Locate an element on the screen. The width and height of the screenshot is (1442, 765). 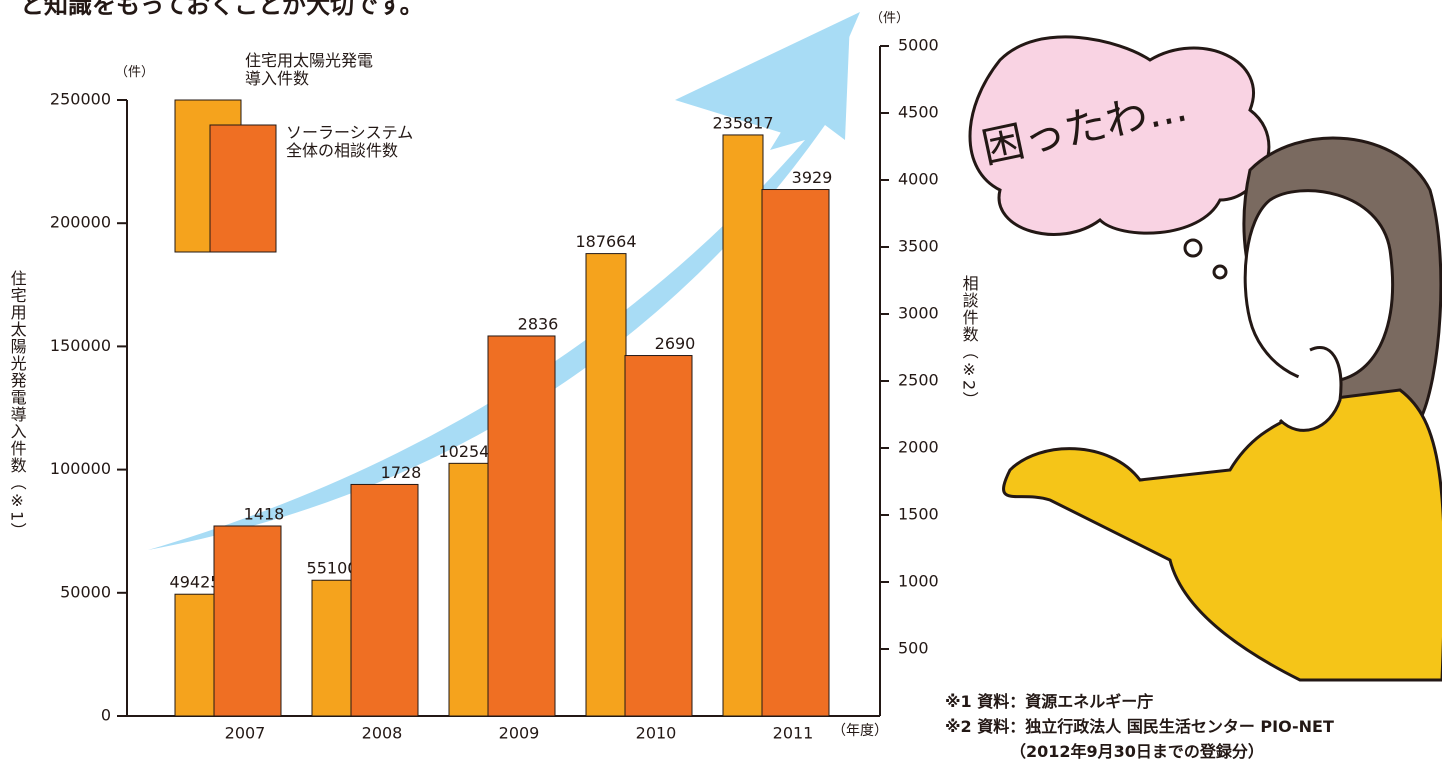
x-tick-label: 2011 is located at coordinates (793, 733).